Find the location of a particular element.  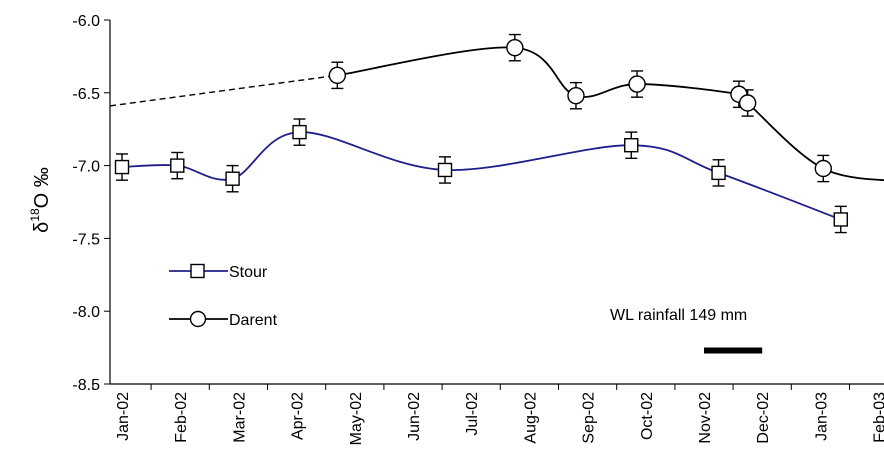

y-tick-label: -6.5 is located at coordinates (86, 94).